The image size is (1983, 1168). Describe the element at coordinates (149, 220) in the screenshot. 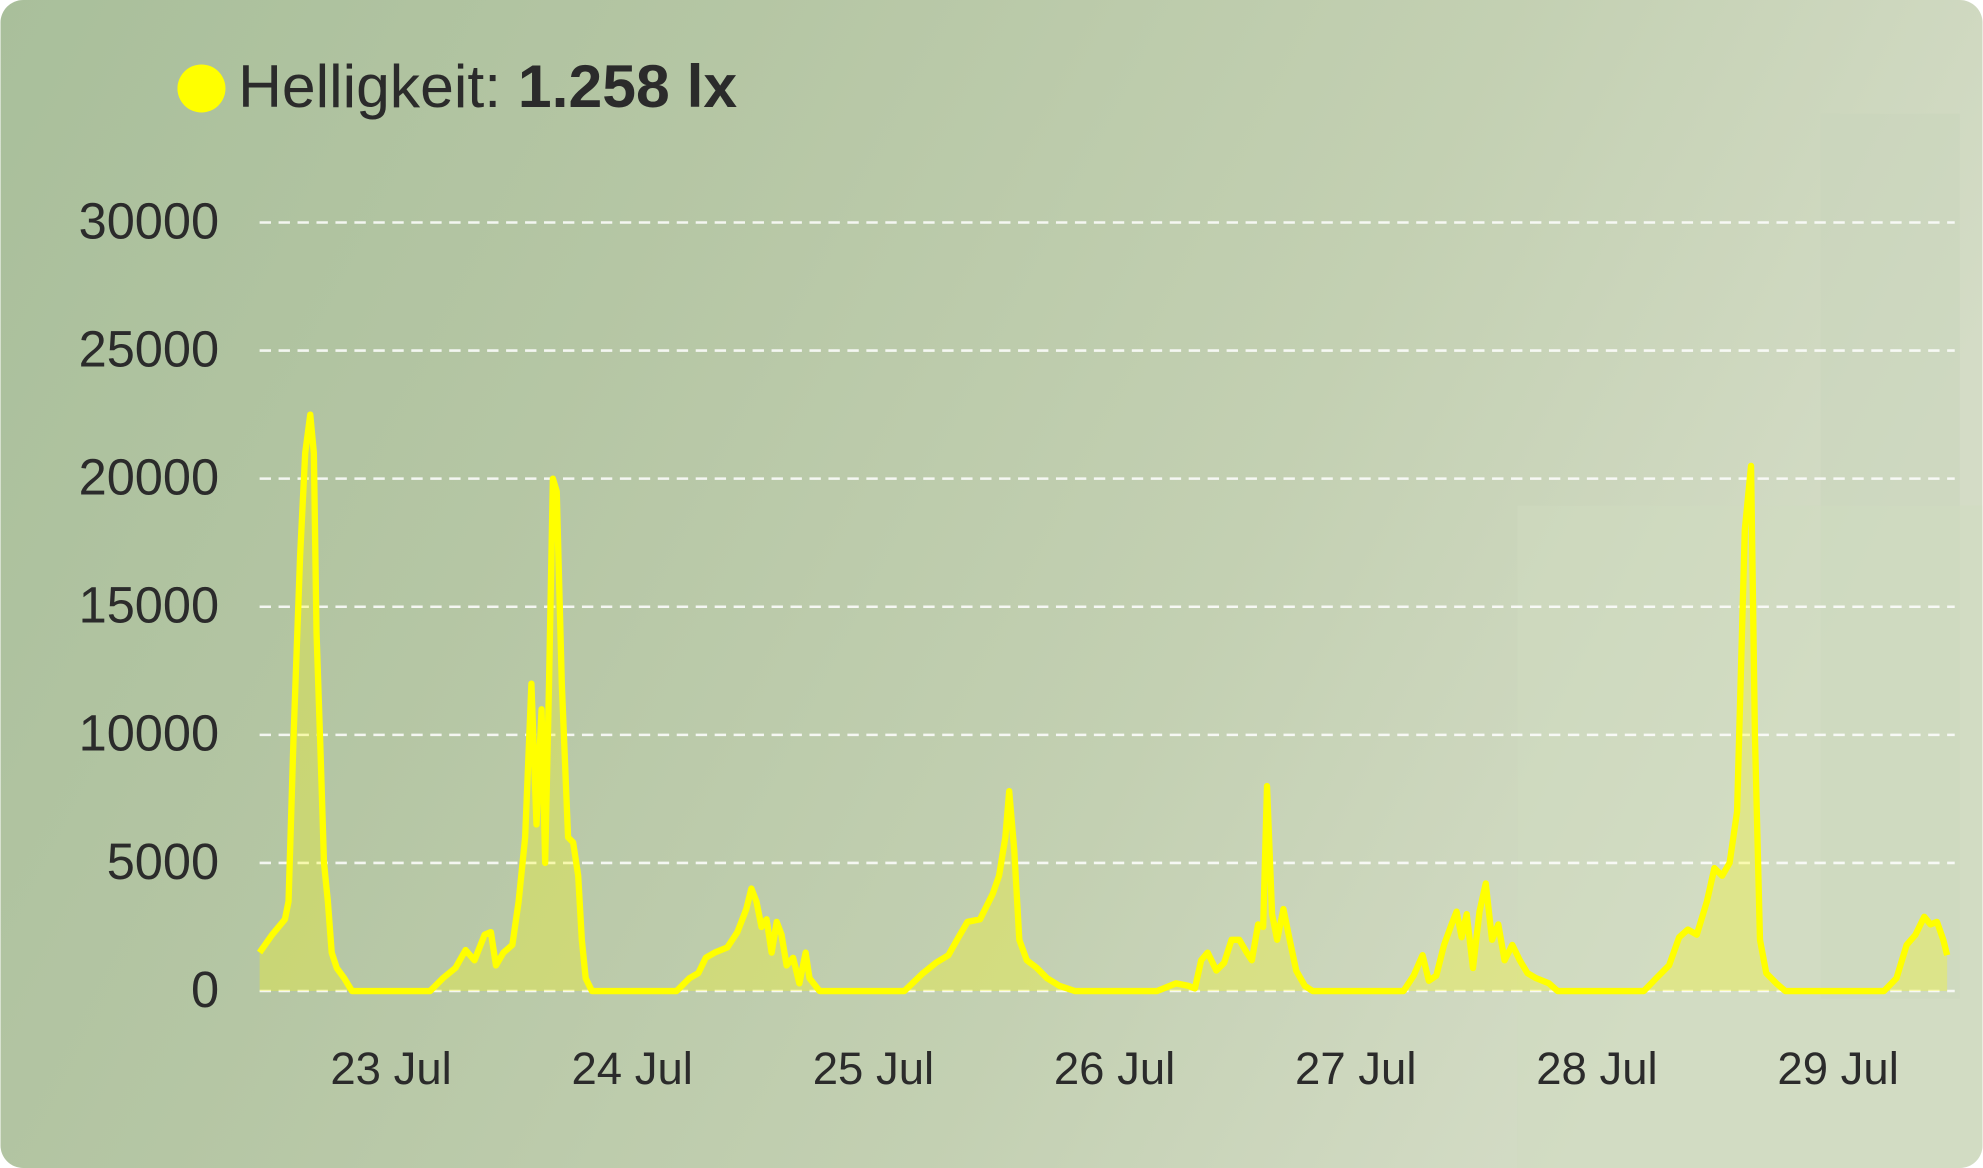

I see `y-tick-label: 30000` at that location.